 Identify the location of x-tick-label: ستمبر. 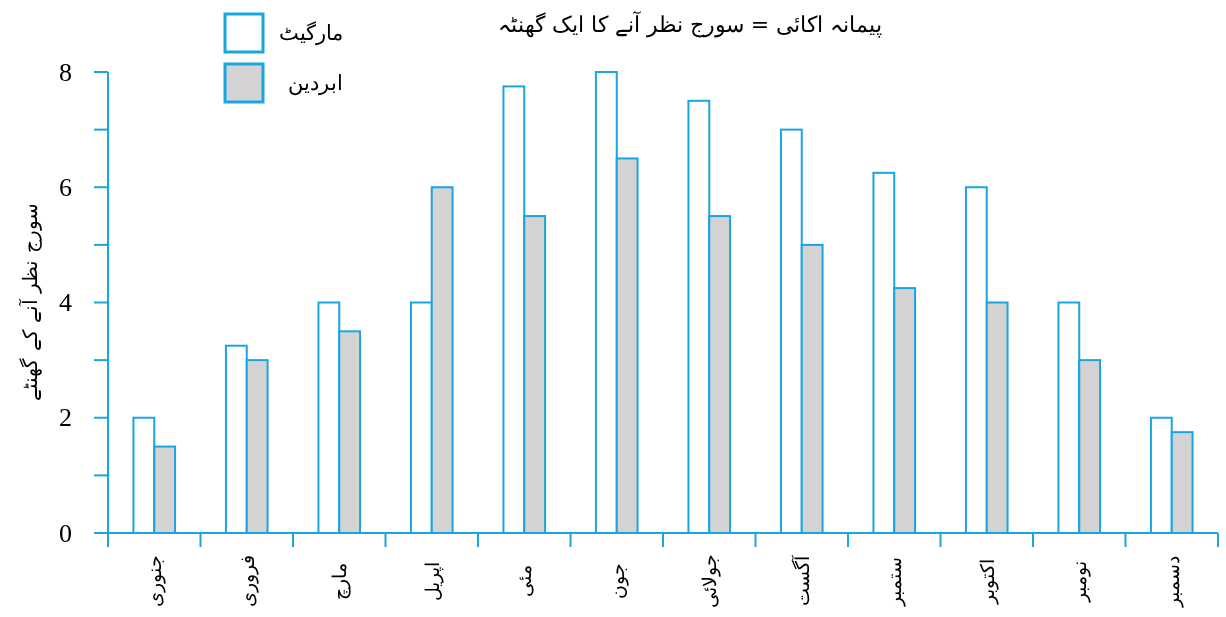
(895, 581).